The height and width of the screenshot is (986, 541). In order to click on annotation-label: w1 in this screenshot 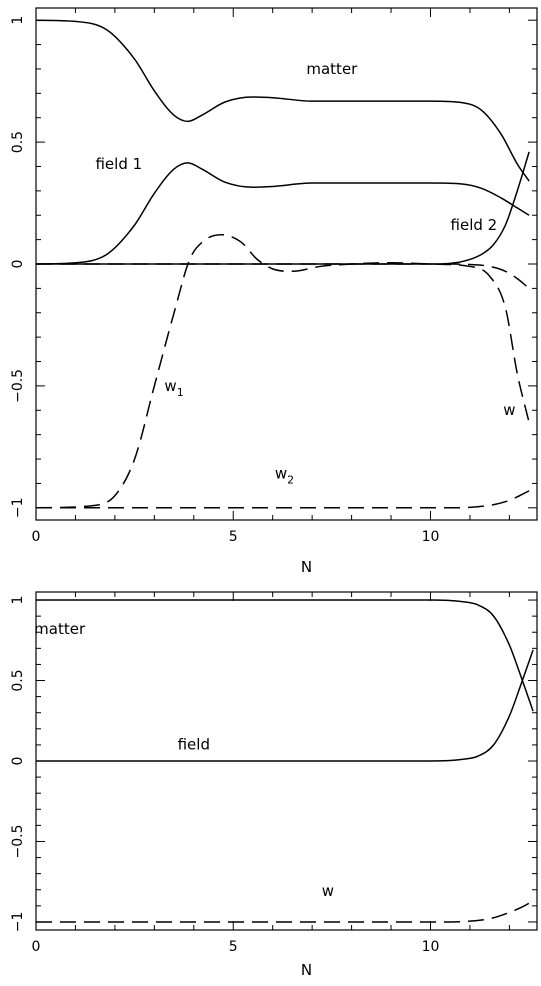, I will do `click(173, 388)`.